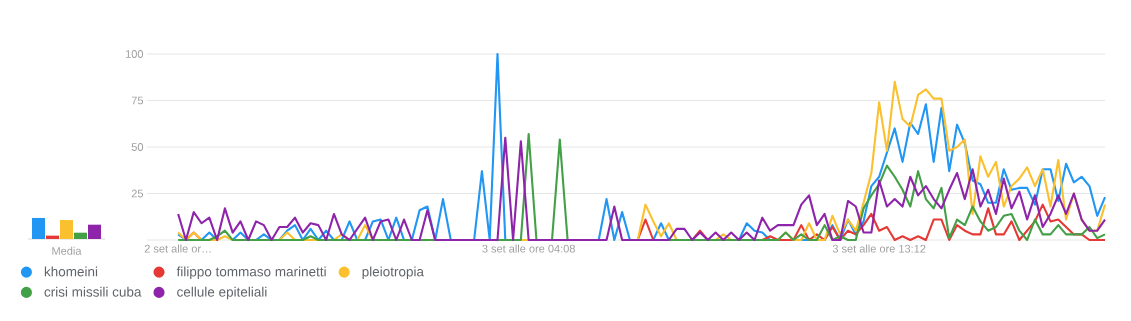 The image size is (1131, 321). Describe the element at coordinates (137, 147) in the screenshot. I see `y-tick-label: 50` at that location.